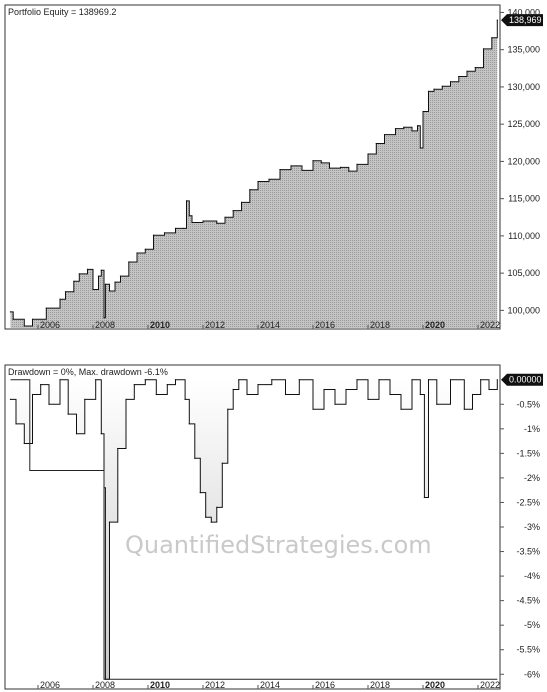 The width and height of the screenshot is (547, 692). I want to click on equity-badge-shape, so click(522, 20).